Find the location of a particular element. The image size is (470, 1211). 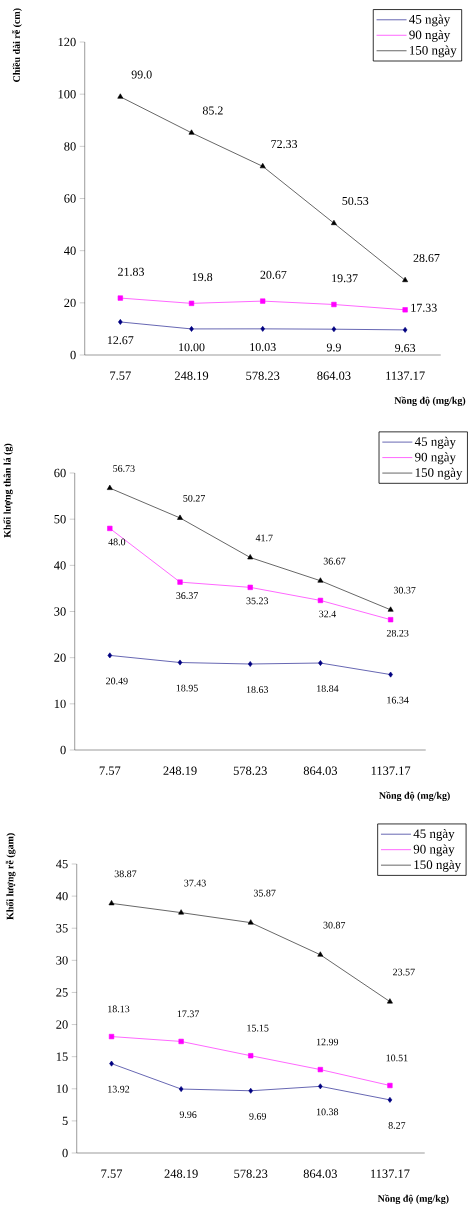

x-tick-label: 864.03 is located at coordinates (320, 1173).